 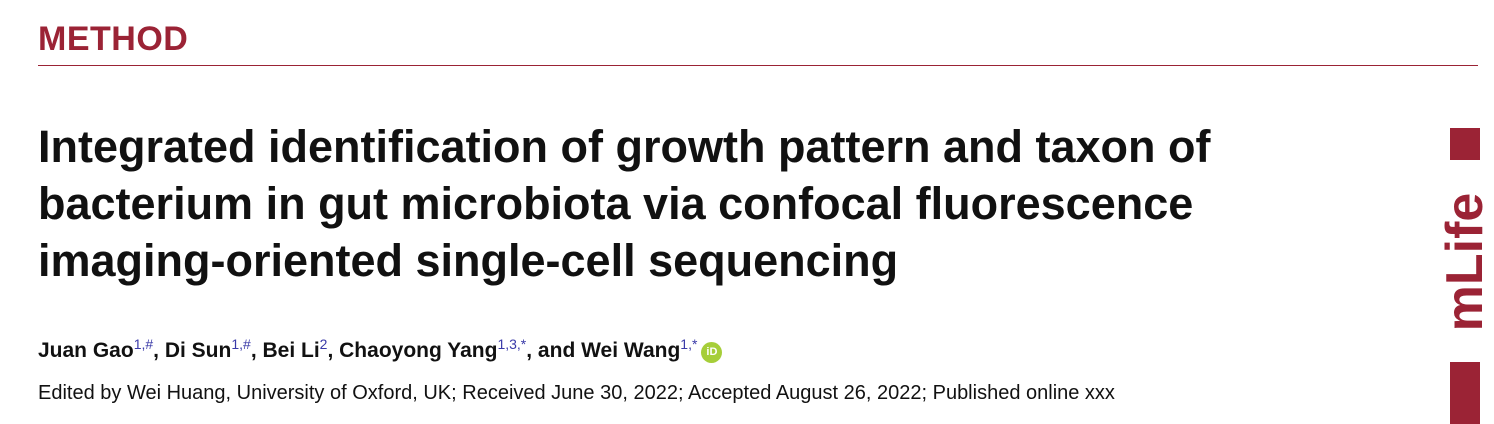 What do you see at coordinates (291, 350) in the screenshot?
I see `author-name: Bei Li` at bounding box center [291, 350].